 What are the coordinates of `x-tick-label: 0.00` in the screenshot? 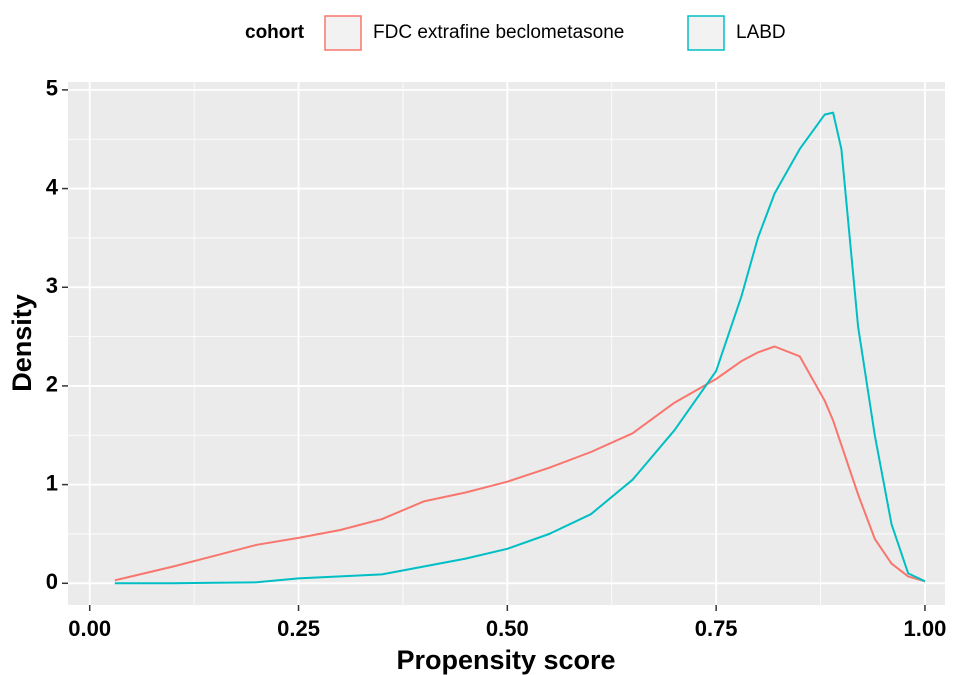 It's located at (89, 628).